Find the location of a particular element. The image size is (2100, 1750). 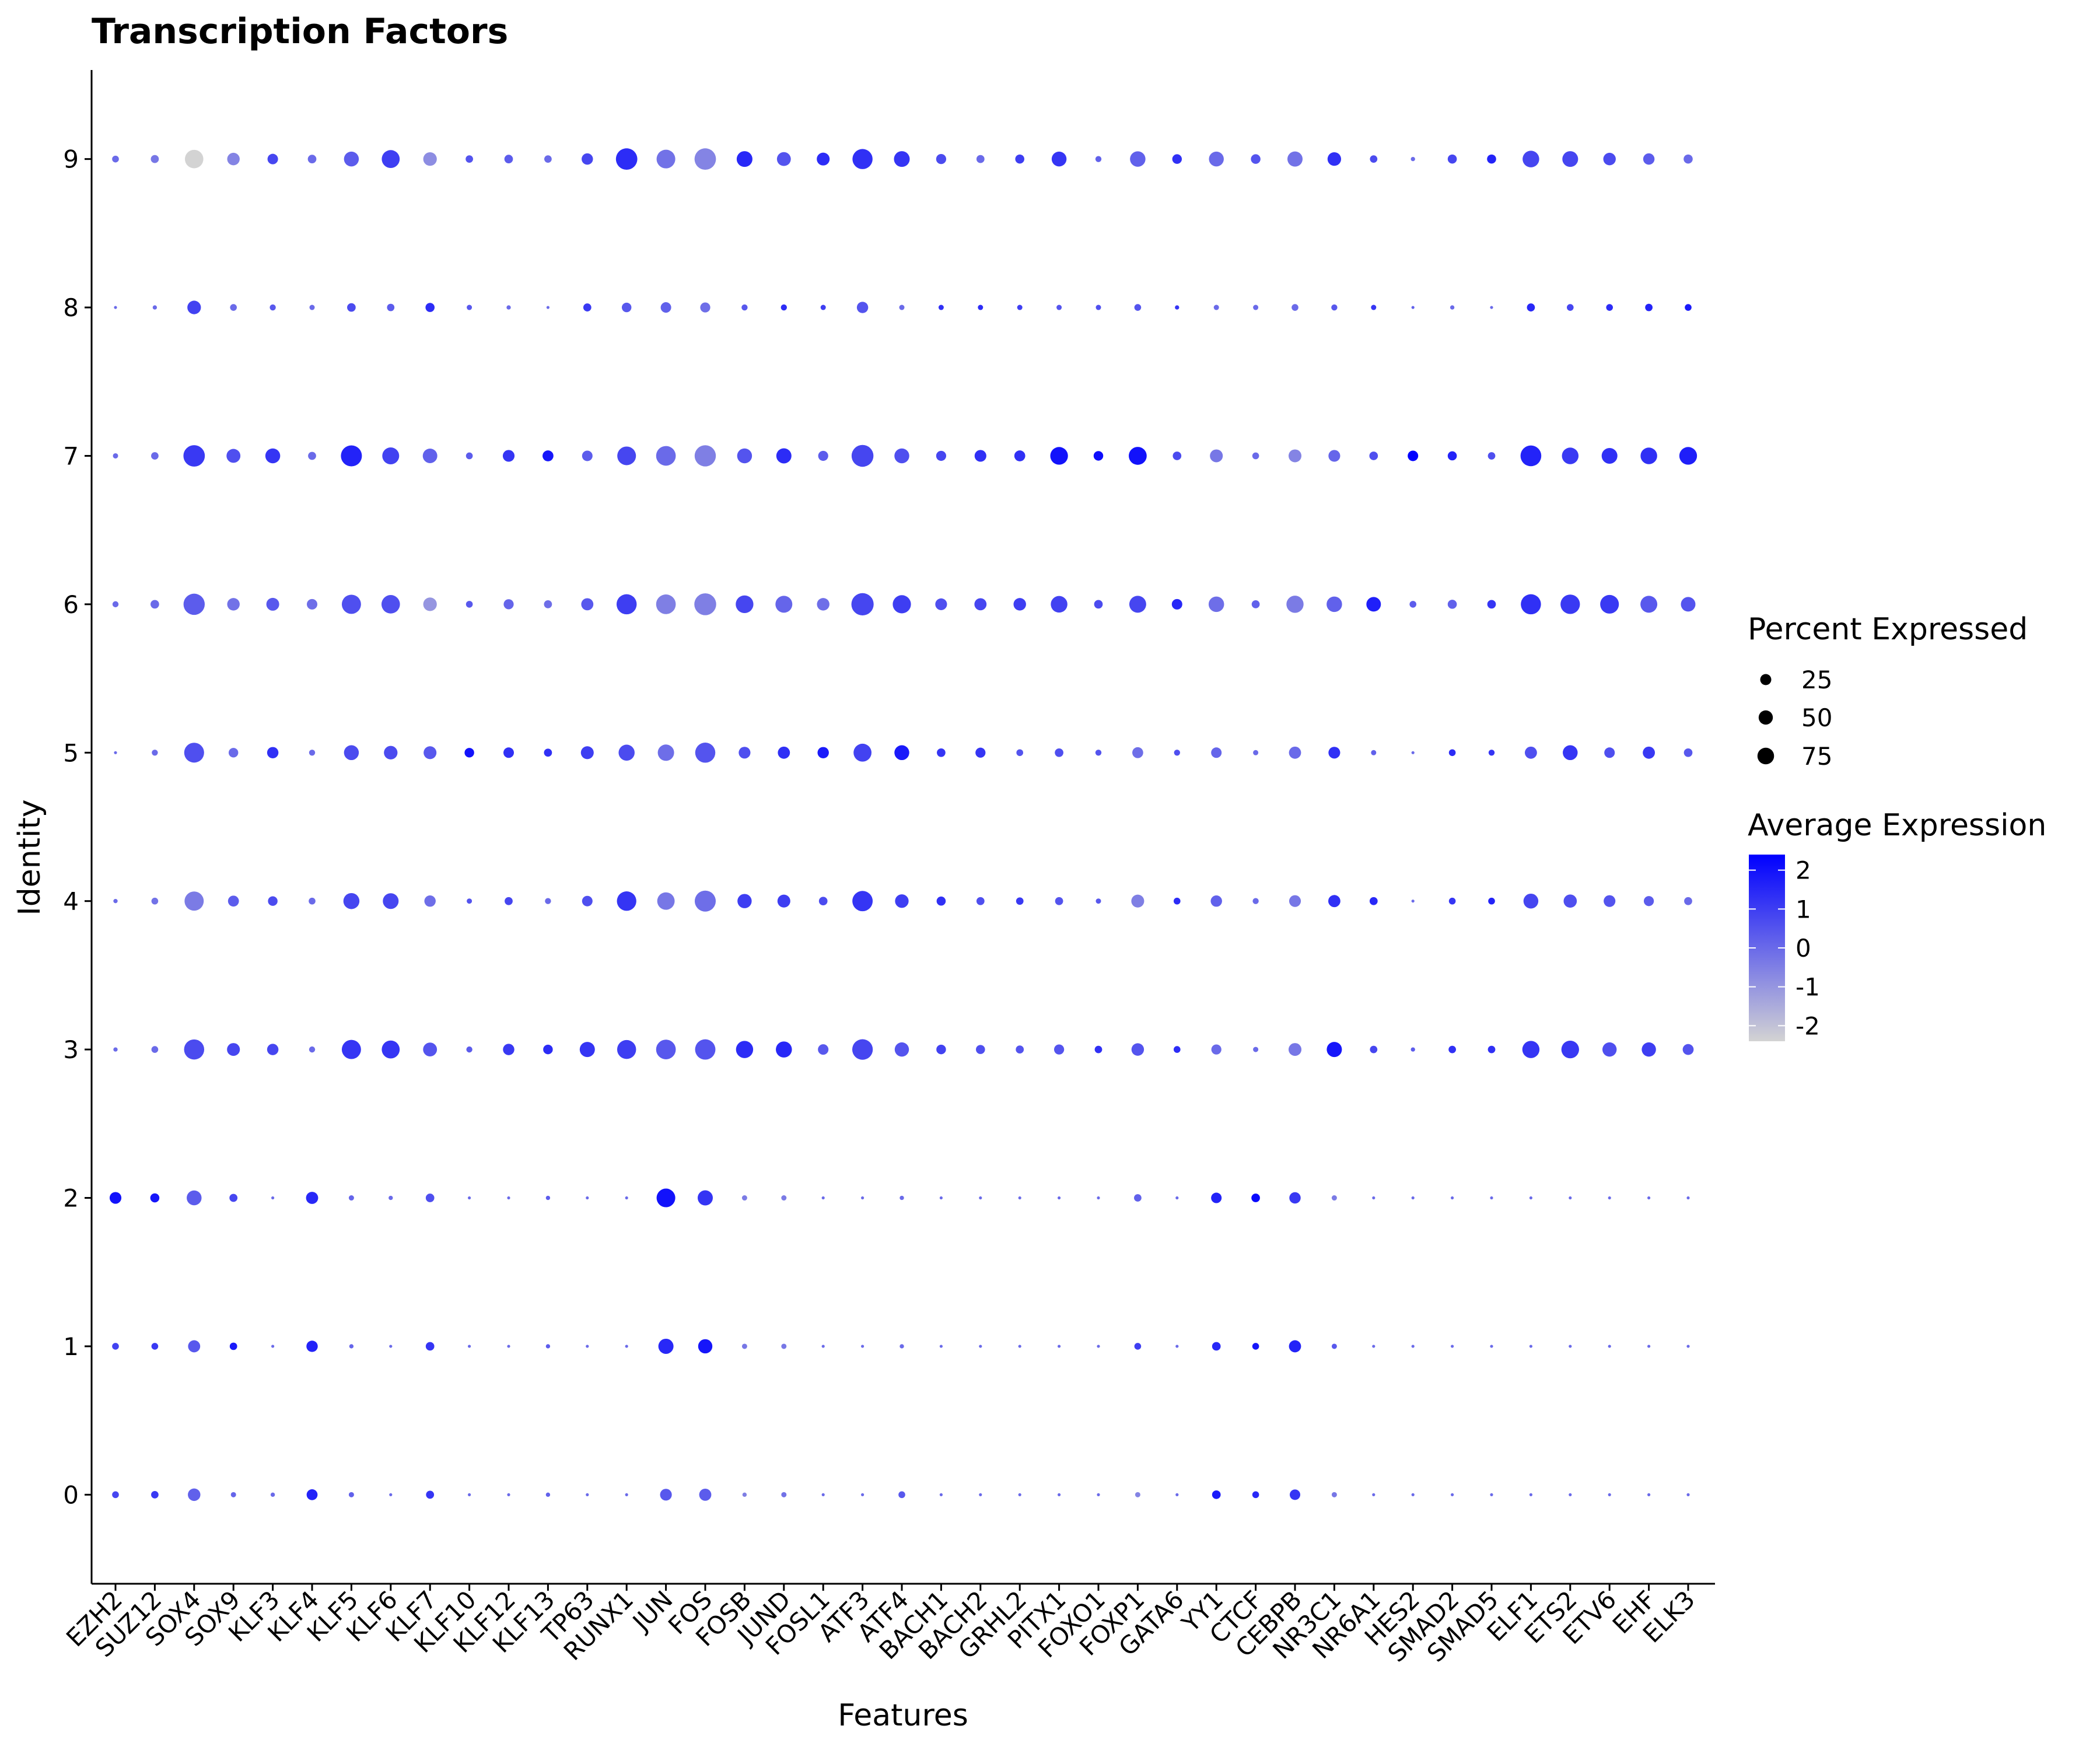

colorbar-tick-label: 0 is located at coordinates (1803, 949).